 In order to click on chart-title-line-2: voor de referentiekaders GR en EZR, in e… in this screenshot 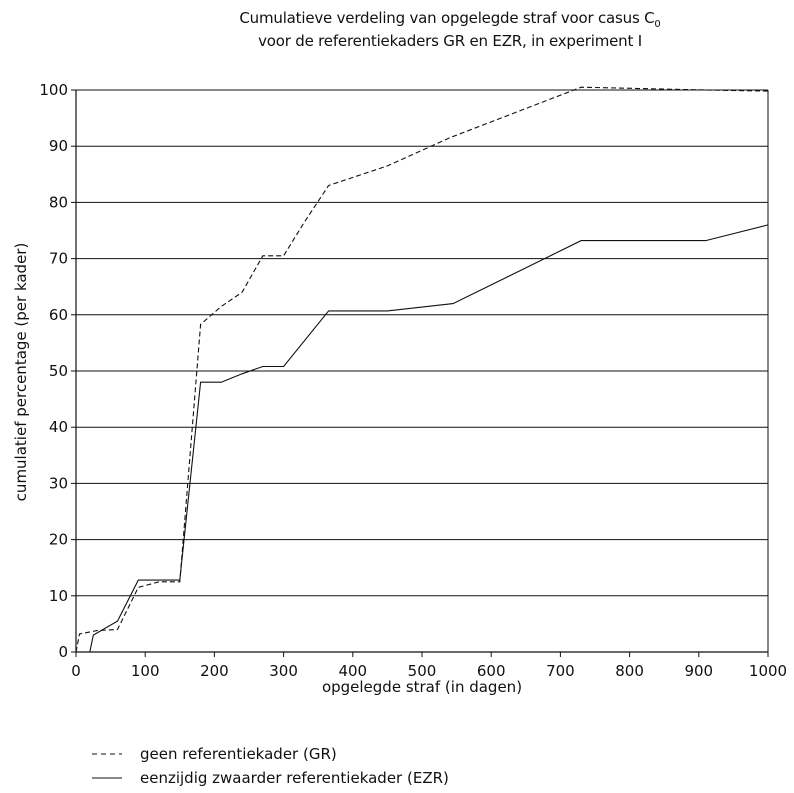, I will do `click(450, 41)`.